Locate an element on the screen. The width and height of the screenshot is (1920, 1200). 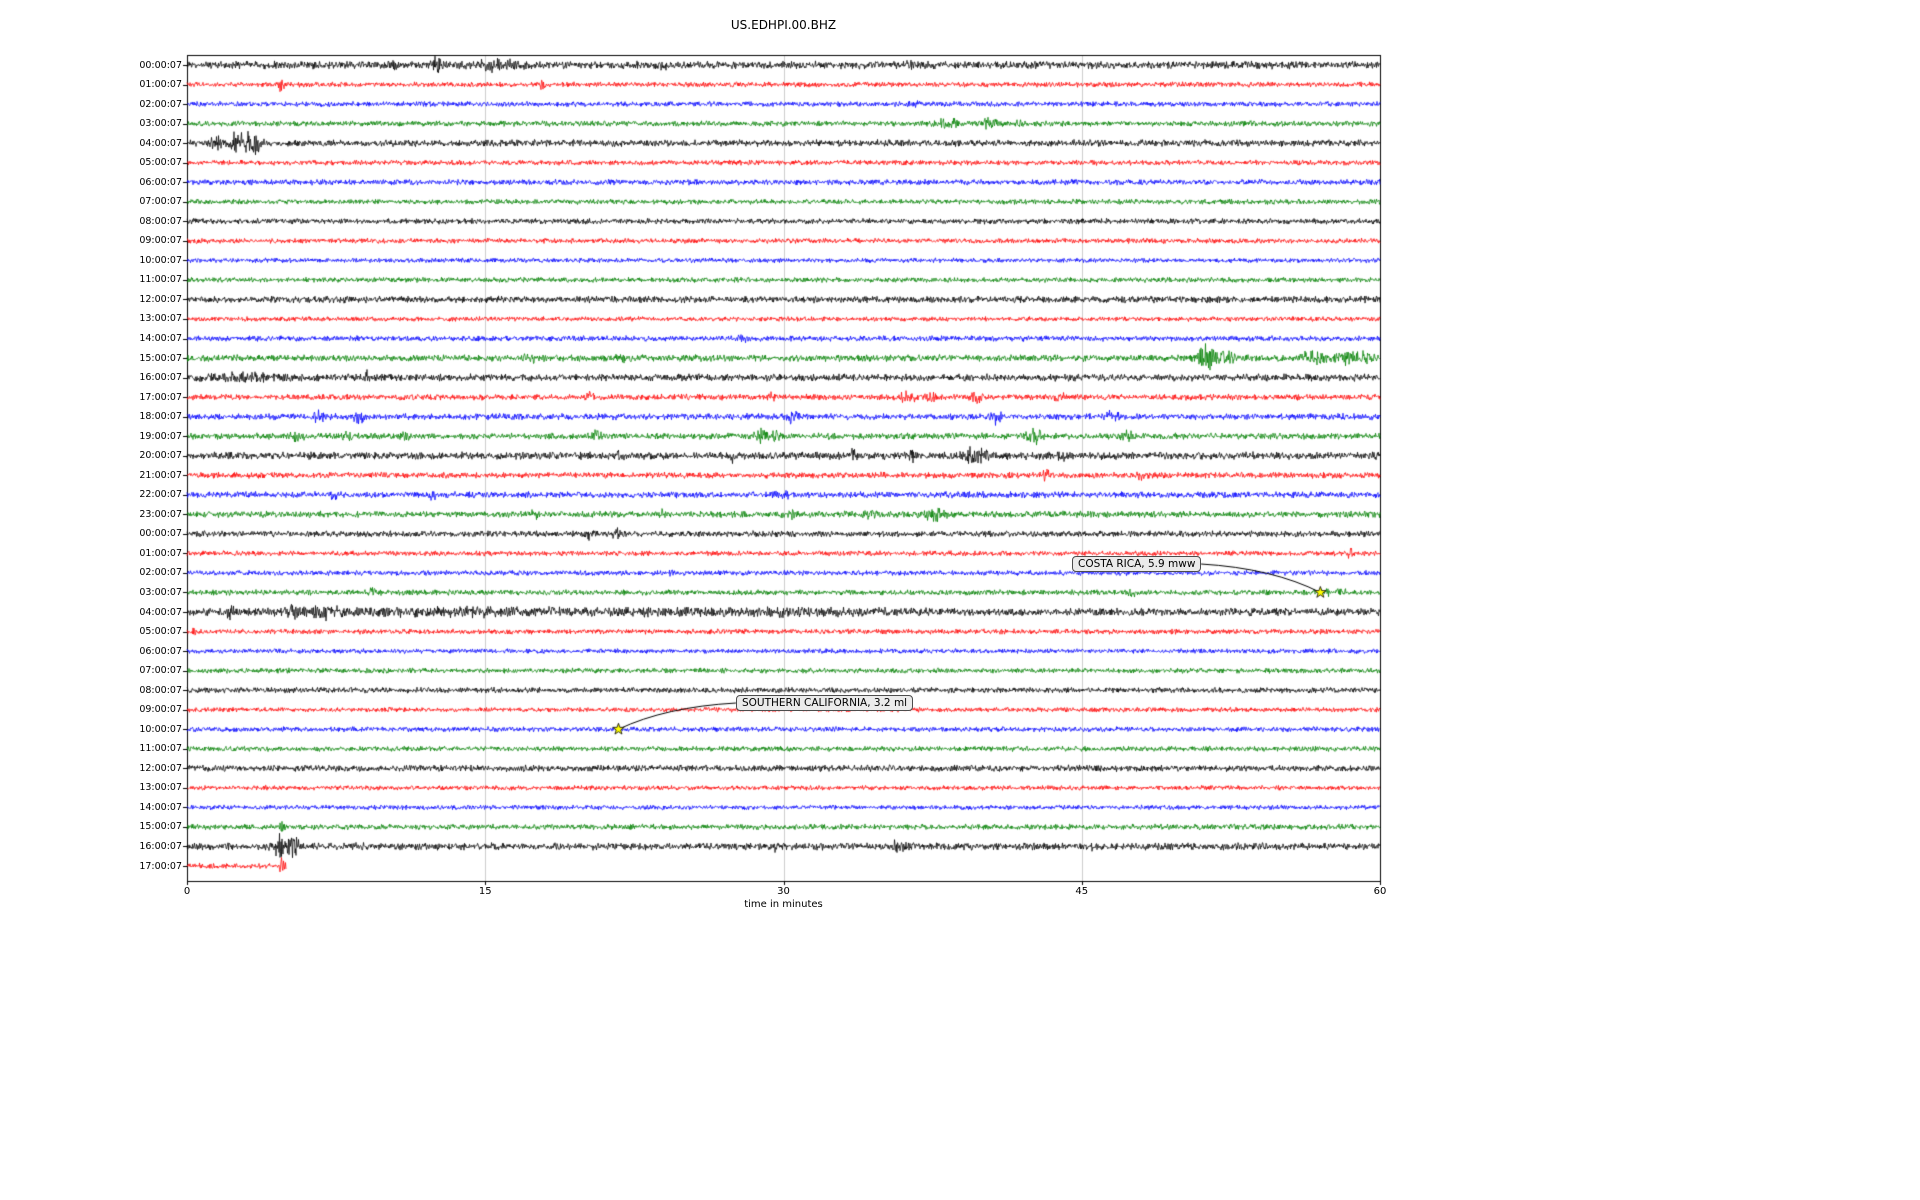
y-tick-label: 23:00:07 is located at coordinates (160, 514).